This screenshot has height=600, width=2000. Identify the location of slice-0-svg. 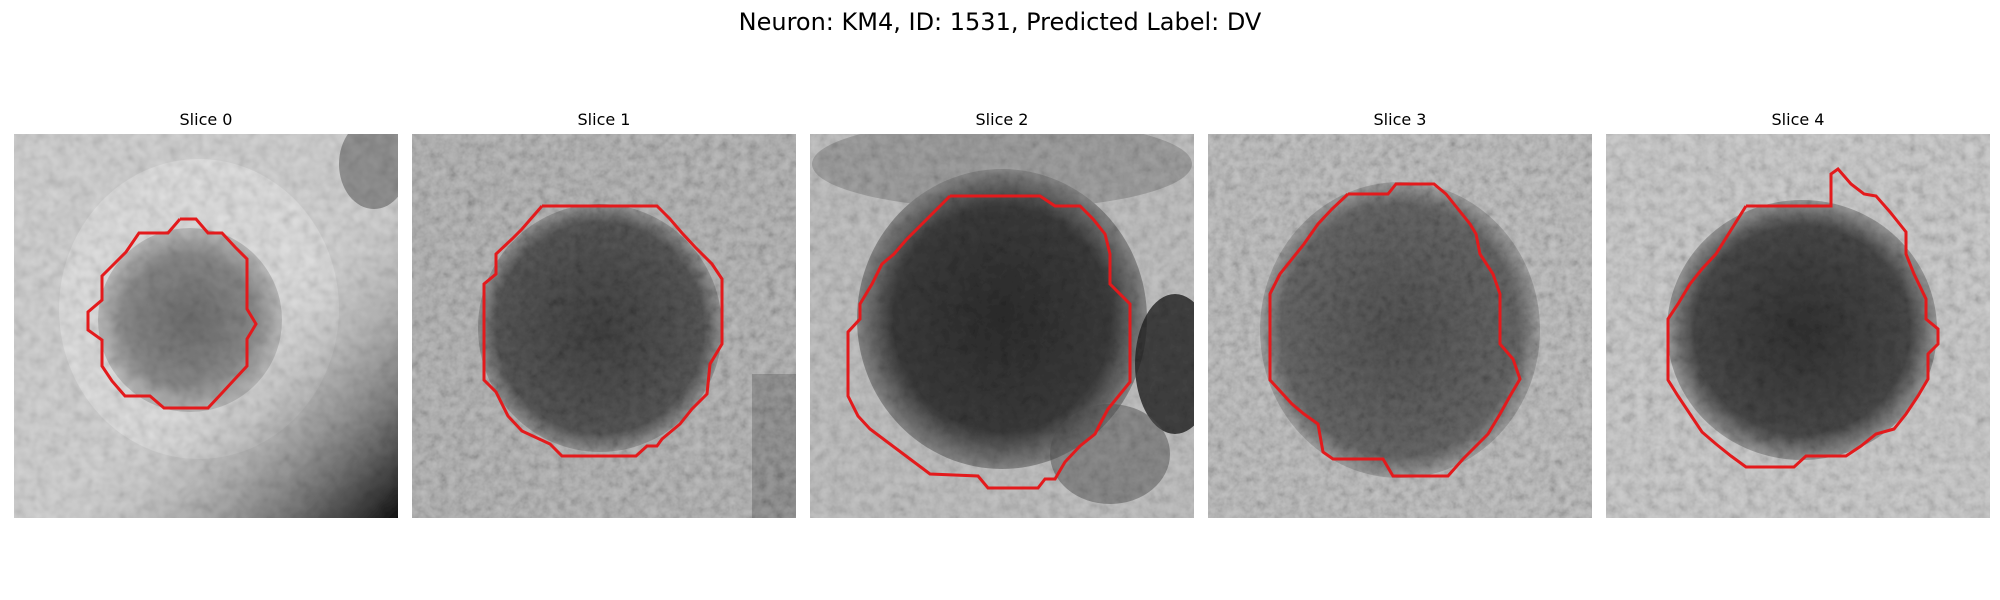
(206, 326).